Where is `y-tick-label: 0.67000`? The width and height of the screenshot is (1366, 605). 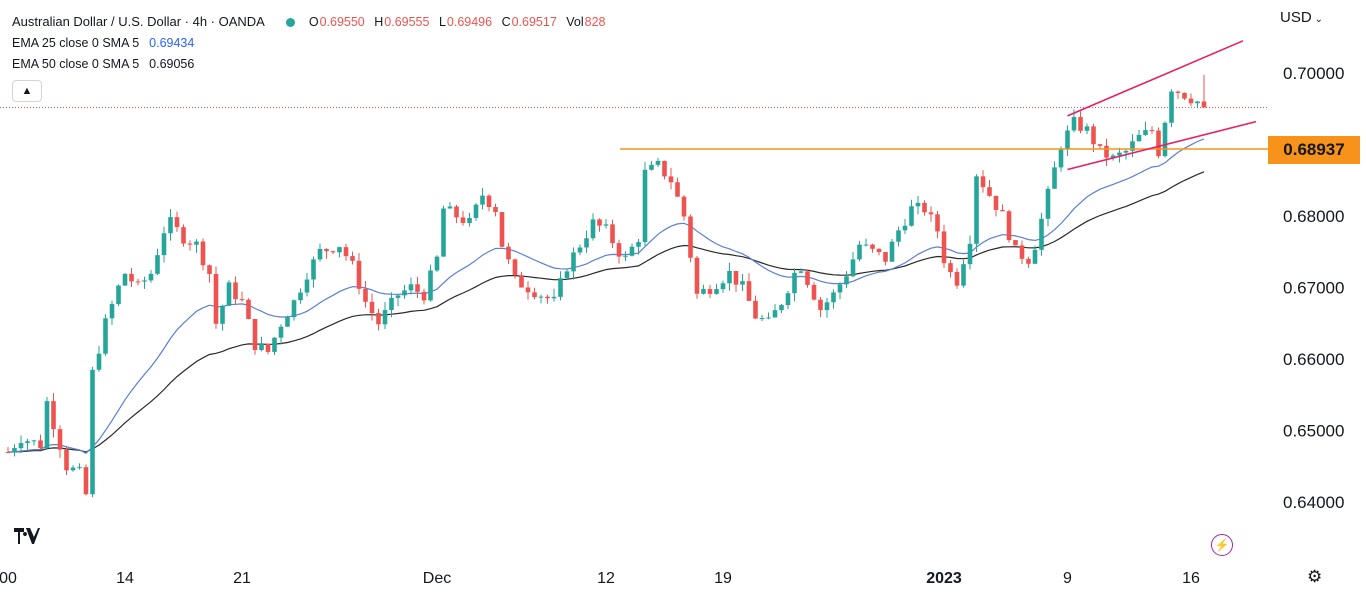
y-tick-label: 0.67000 is located at coordinates (1313, 288).